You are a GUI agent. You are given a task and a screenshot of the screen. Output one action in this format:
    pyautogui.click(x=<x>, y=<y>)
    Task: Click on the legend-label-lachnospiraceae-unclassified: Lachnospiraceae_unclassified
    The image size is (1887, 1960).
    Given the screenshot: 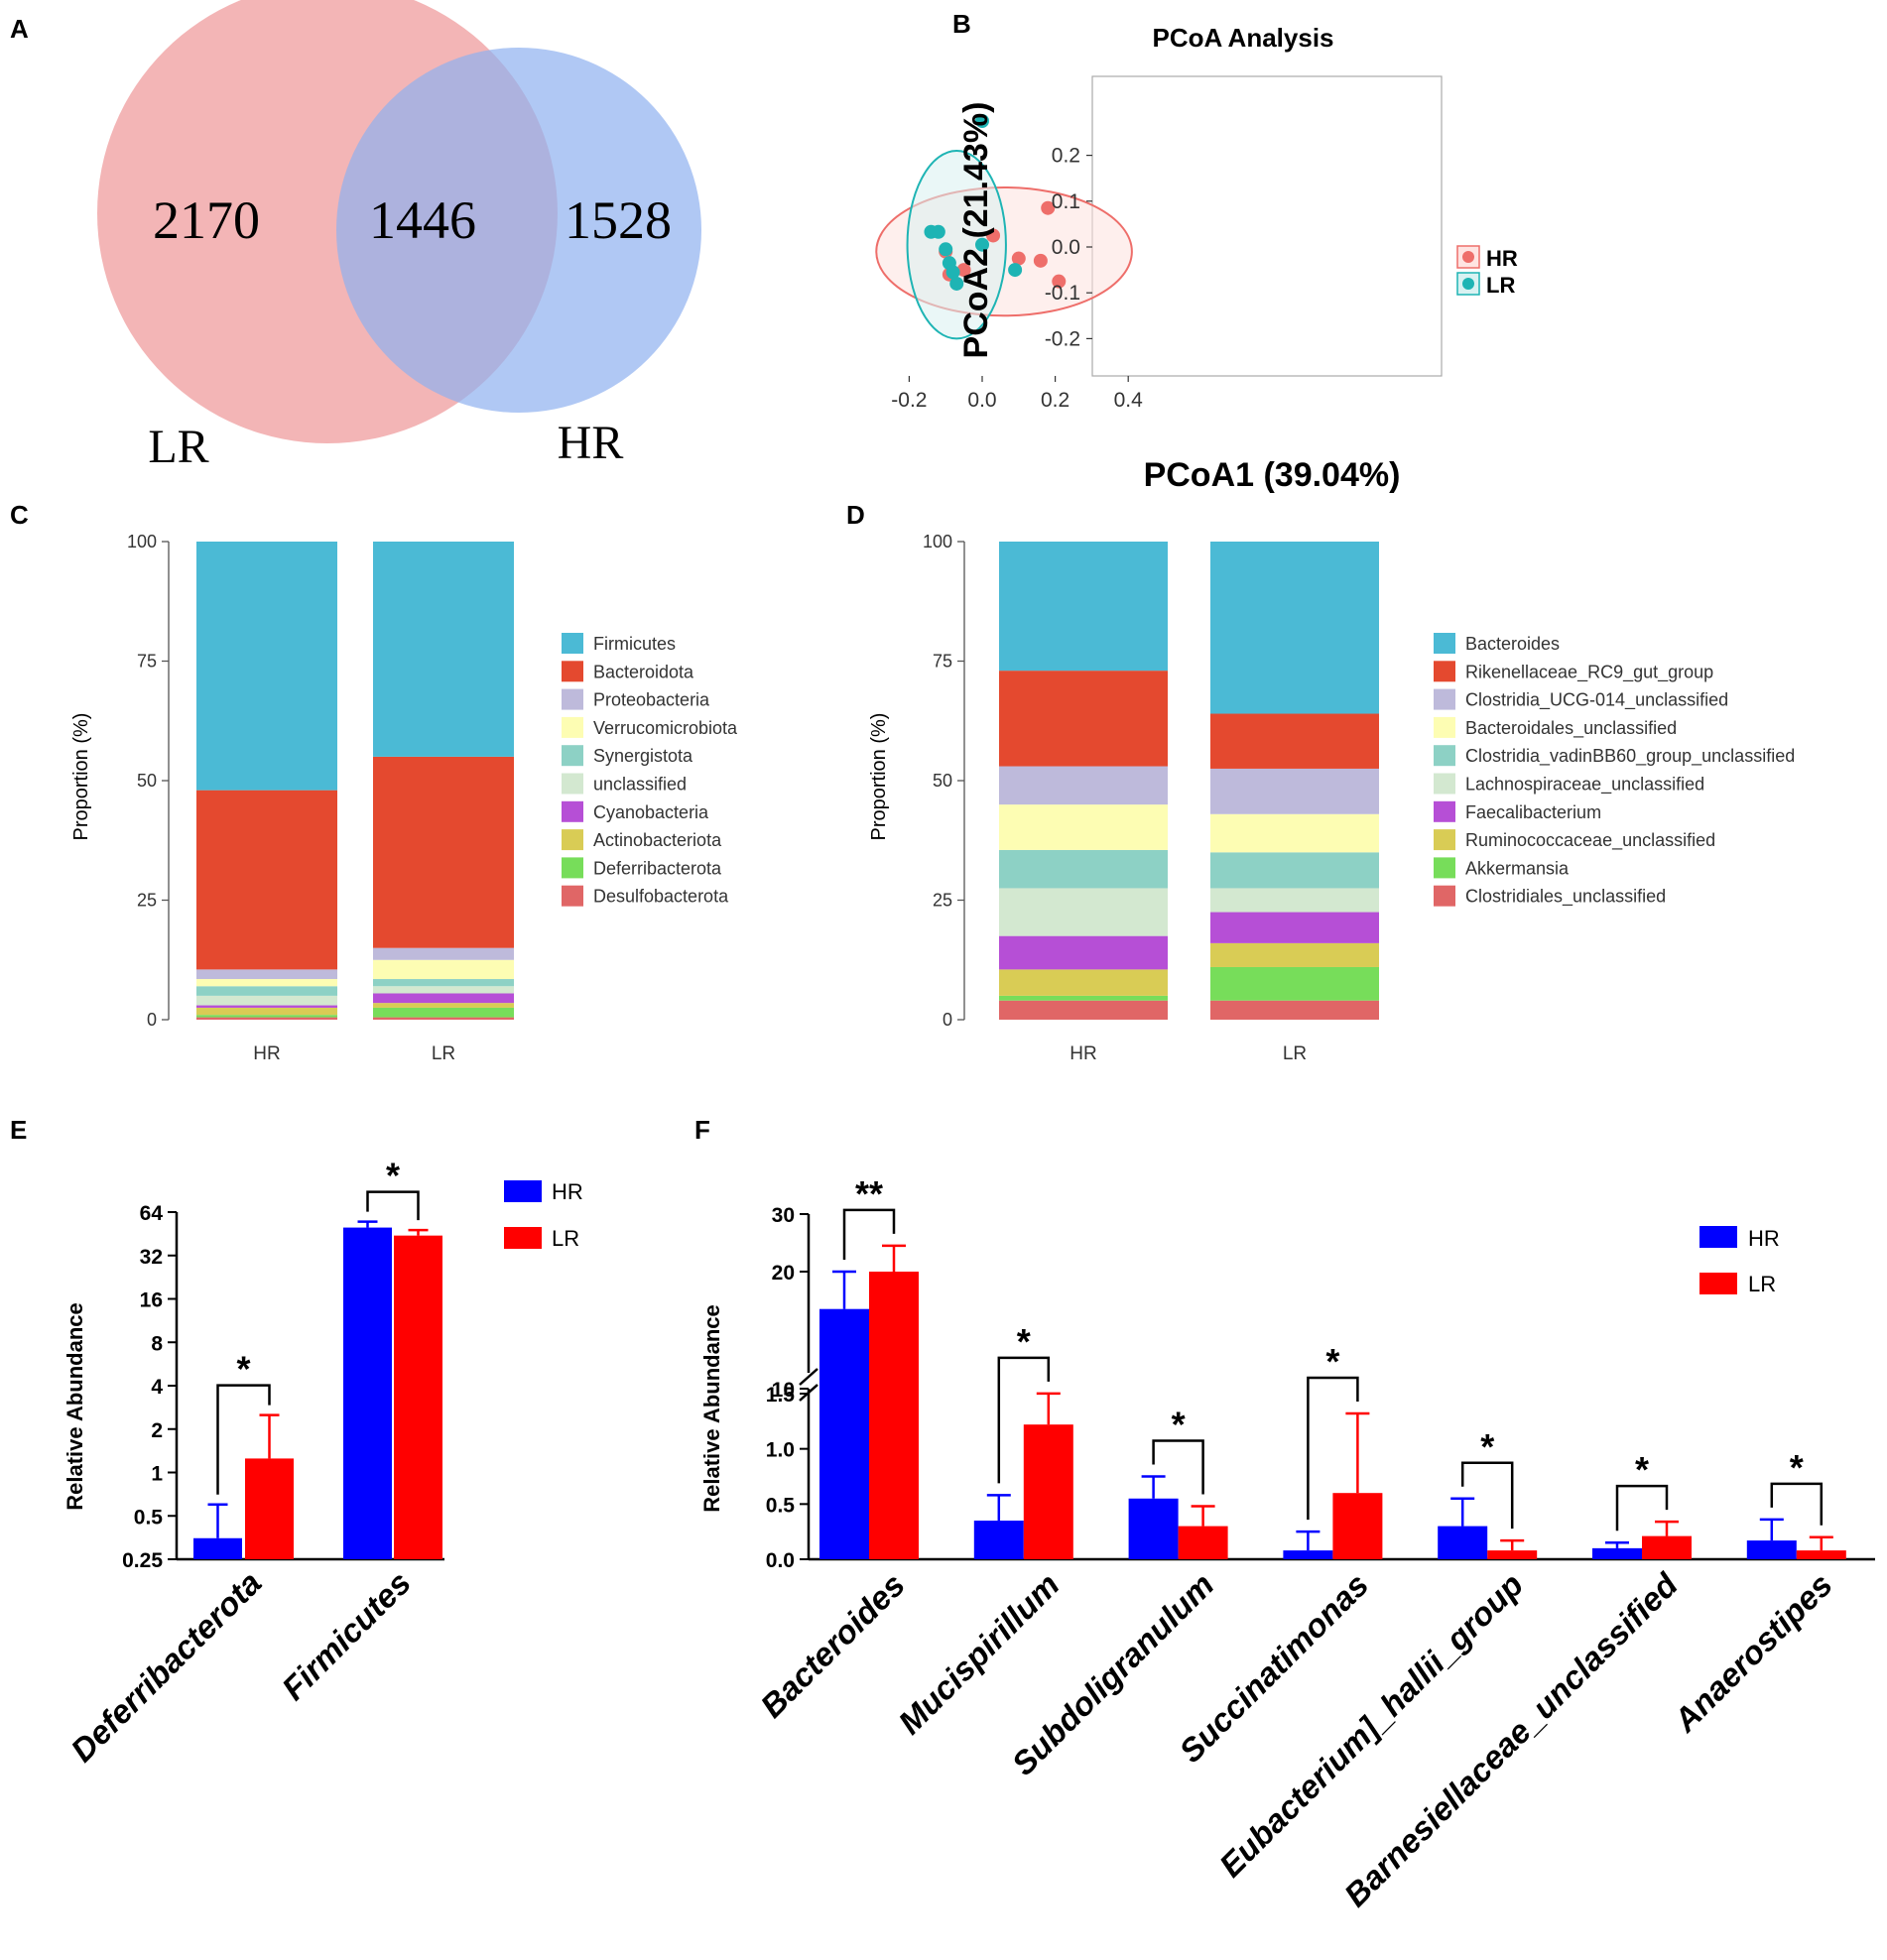 What is the action you would take?
    pyautogui.click(x=1584, y=786)
    